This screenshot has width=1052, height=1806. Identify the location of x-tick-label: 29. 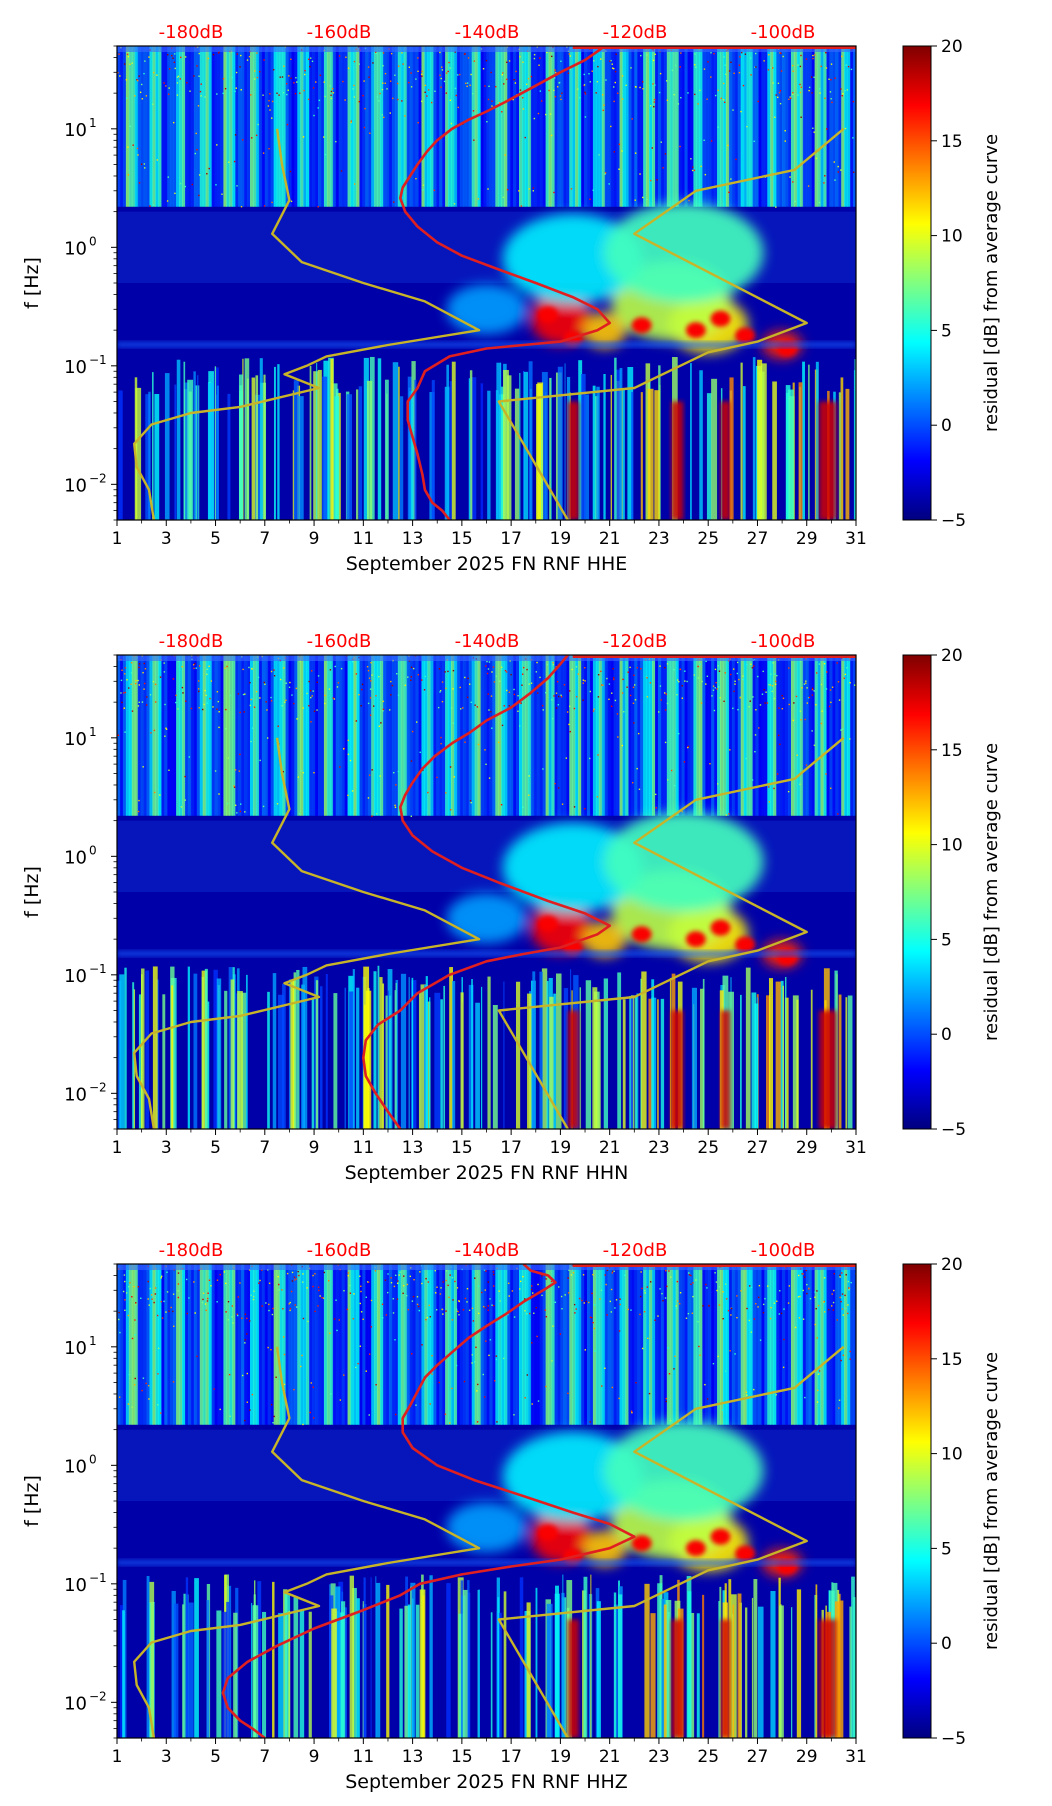
(807, 539).